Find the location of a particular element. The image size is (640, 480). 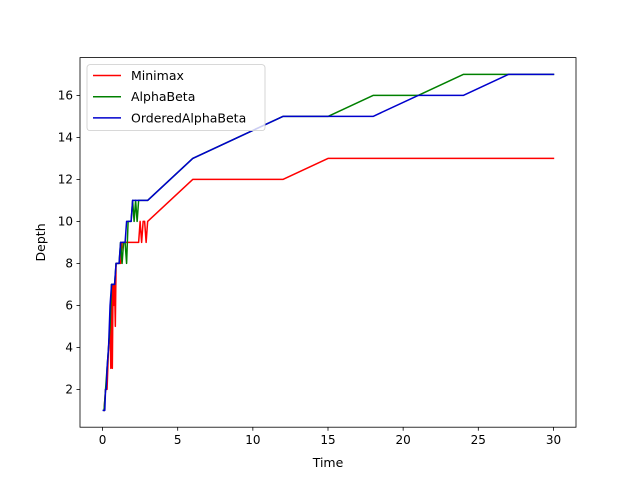

y-axis-label: Depth is located at coordinates (40, 242).